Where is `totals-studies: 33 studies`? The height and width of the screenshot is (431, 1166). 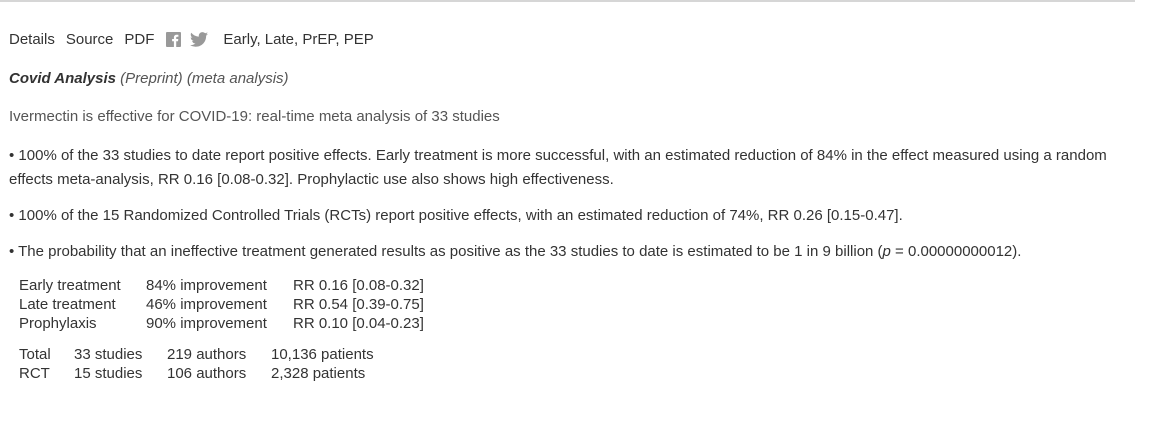
totals-studies: 33 studies is located at coordinates (108, 354).